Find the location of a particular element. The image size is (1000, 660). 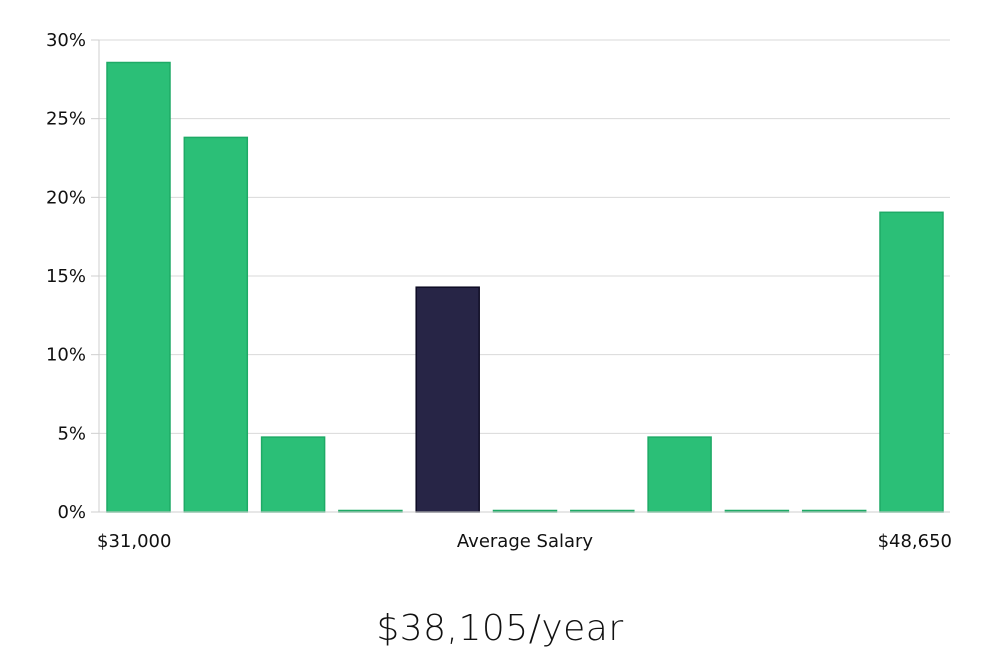

x-start-label: $31,000 is located at coordinates (134, 541).